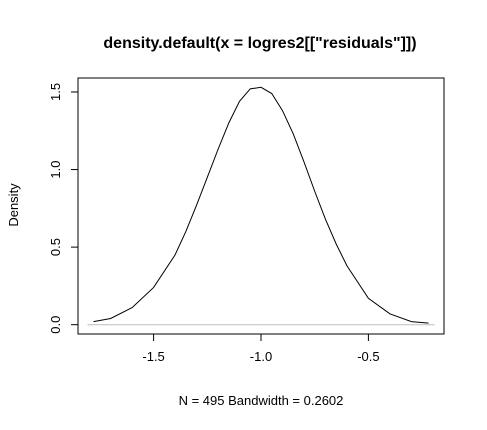 This screenshot has height=430, width=487. Describe the element at coordinates (261, 356) in the screenshot. I see `x-tick-label: -1.0` at that location.